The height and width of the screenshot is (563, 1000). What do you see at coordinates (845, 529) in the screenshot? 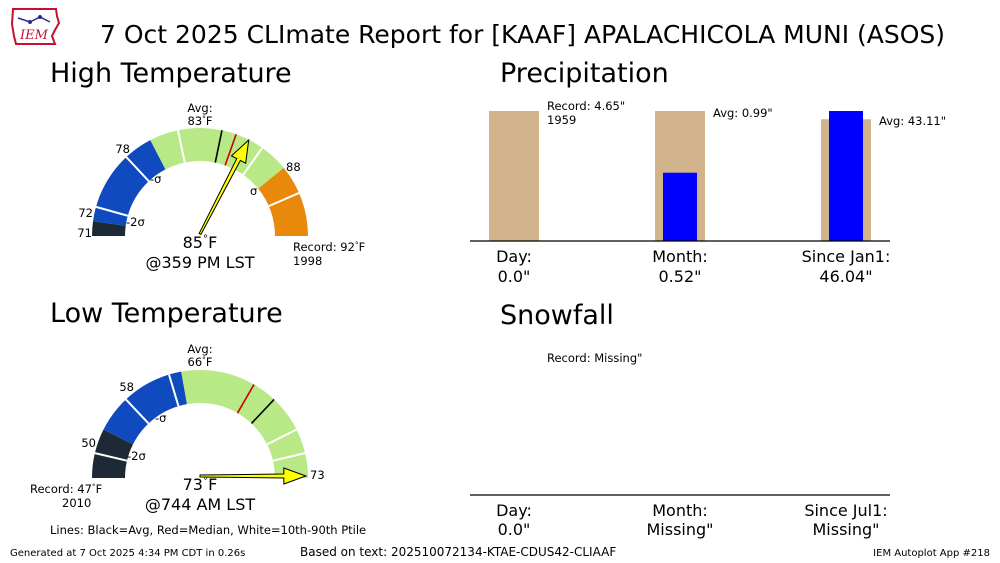
I see `snow-value-2: Missing"` at bounding box center [845, 529].